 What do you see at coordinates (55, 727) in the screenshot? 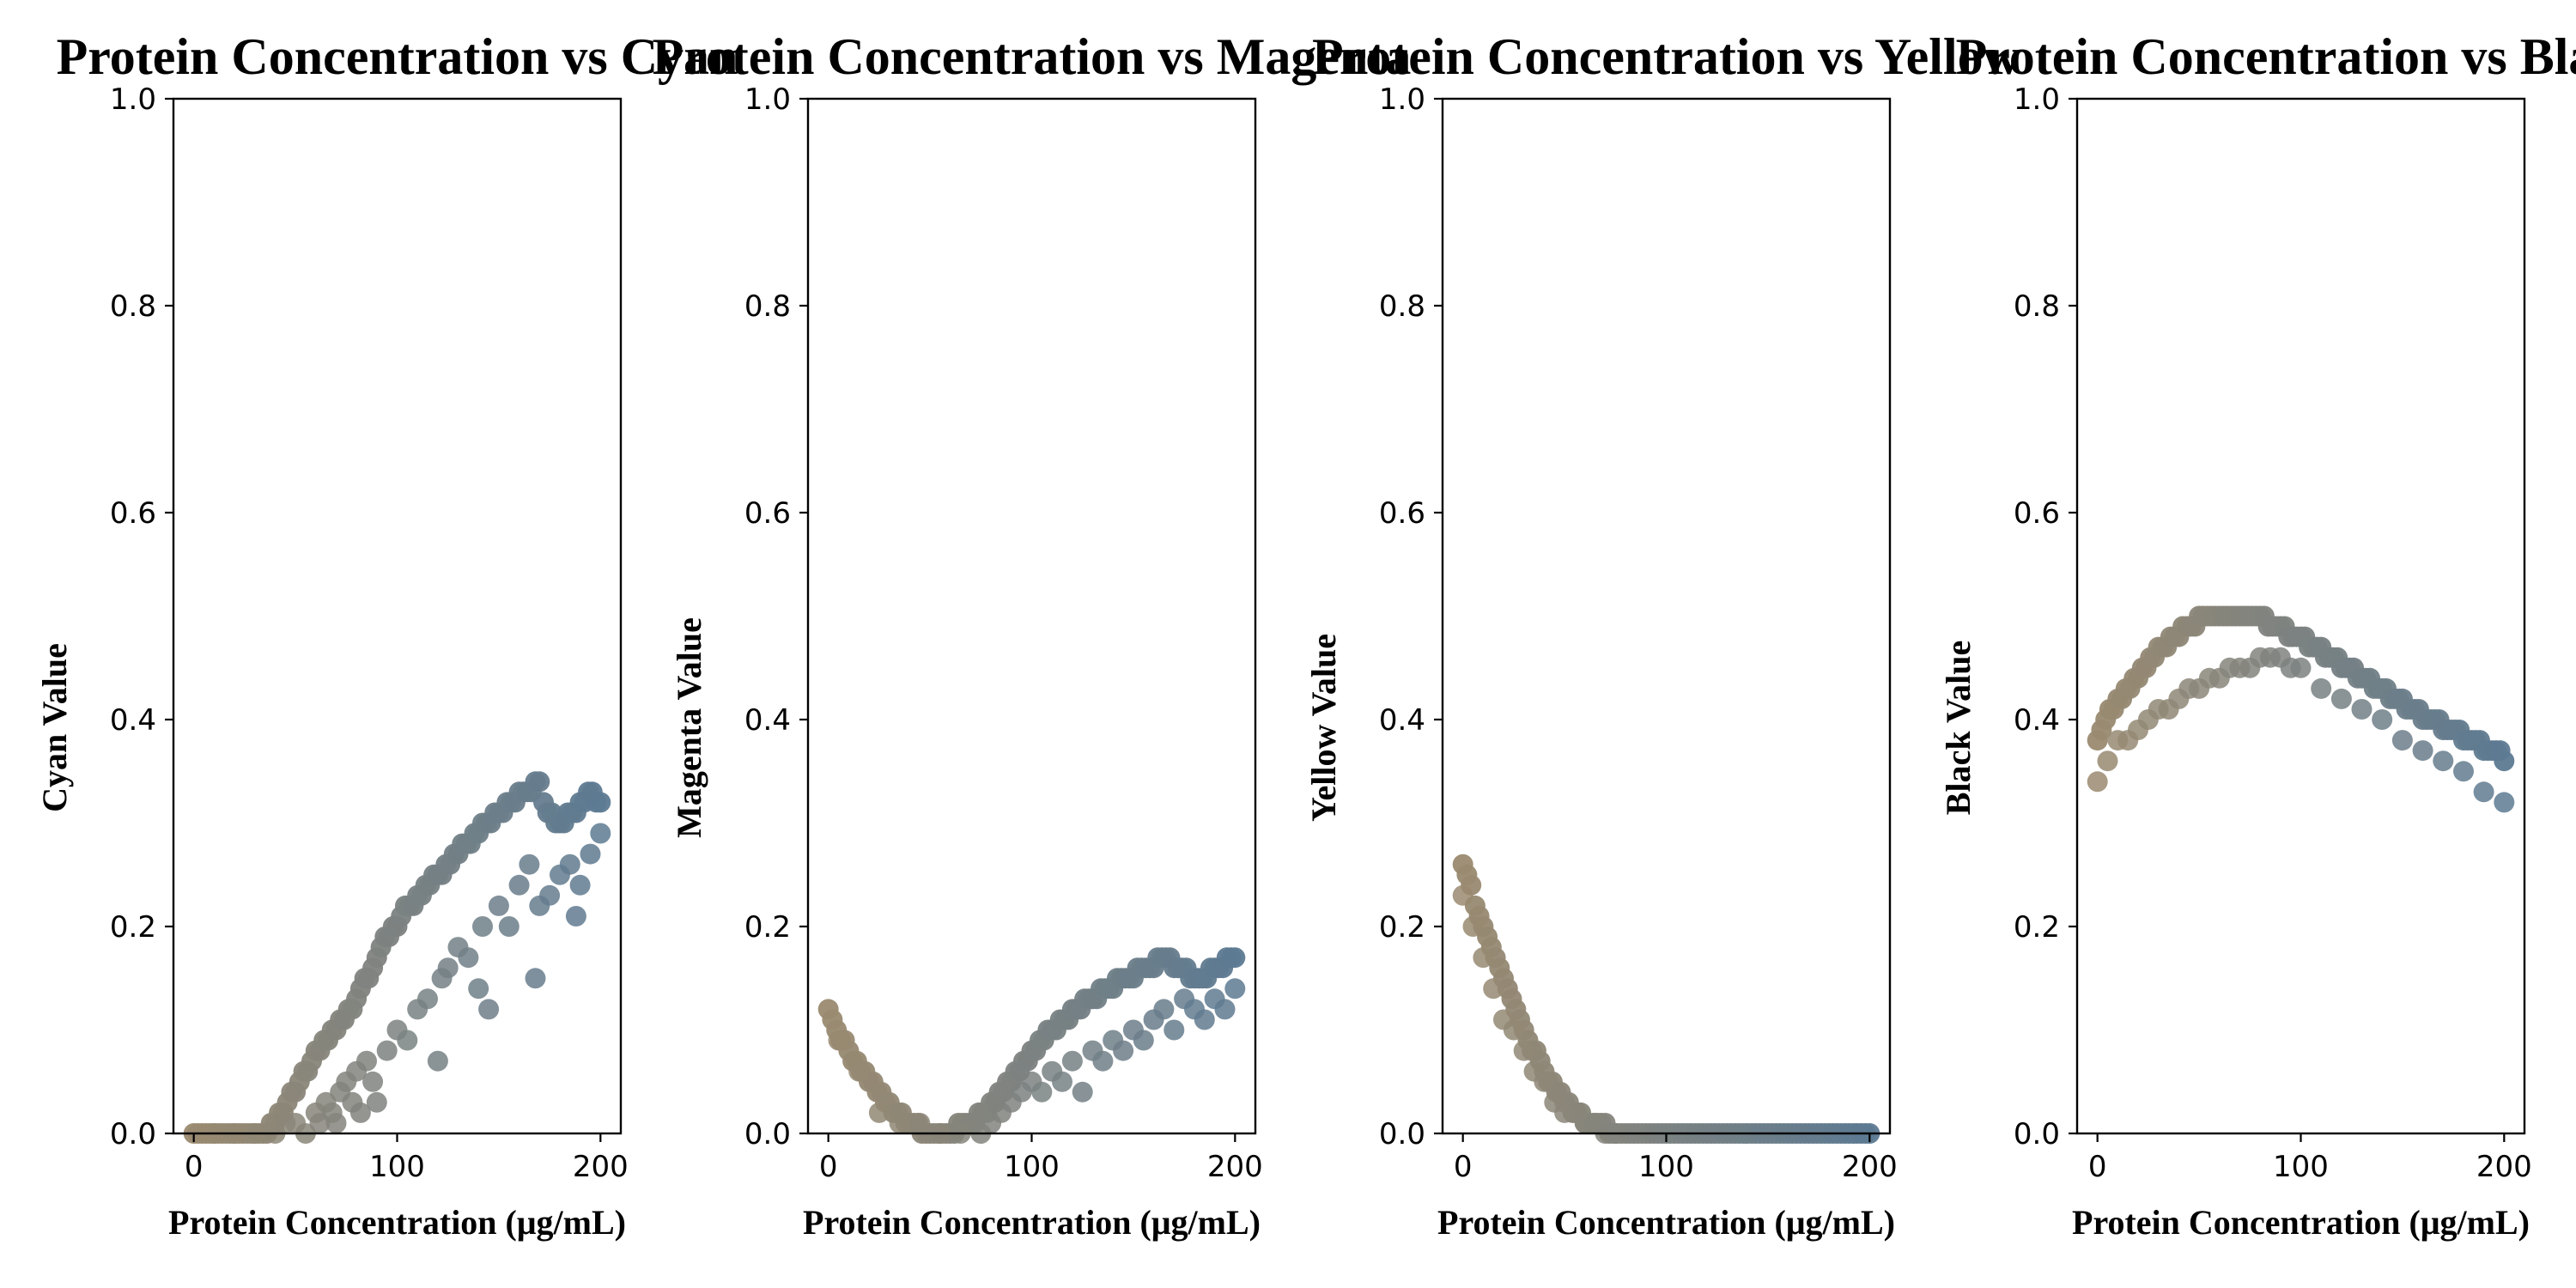
I see `y-axis-label: Cyan Value` at bounding box center [55, 727].